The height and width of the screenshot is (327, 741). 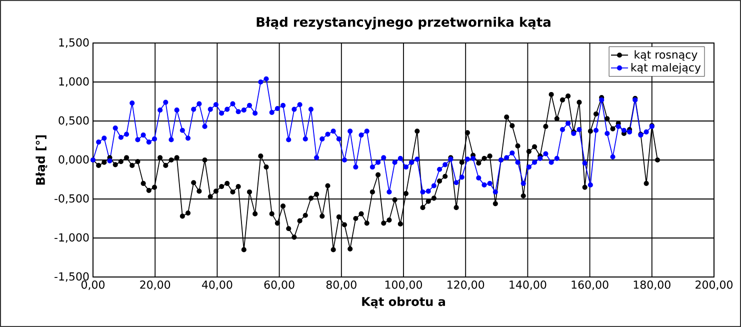 I want to click on x-axis-title: Kąt obrotu a, so click(x=403, y=302).